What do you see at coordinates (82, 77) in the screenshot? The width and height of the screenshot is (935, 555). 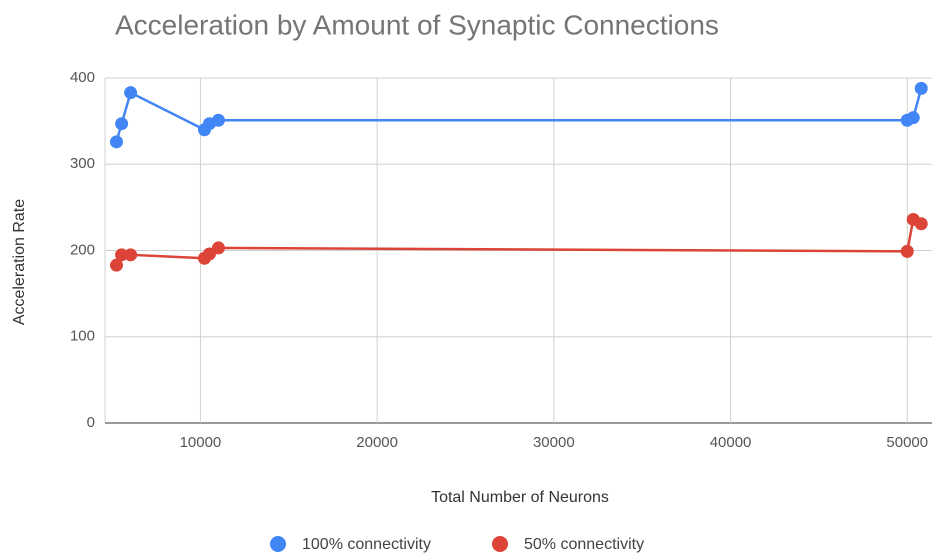 I see `y-tick-label: 400` at bounding box center [82, 77].